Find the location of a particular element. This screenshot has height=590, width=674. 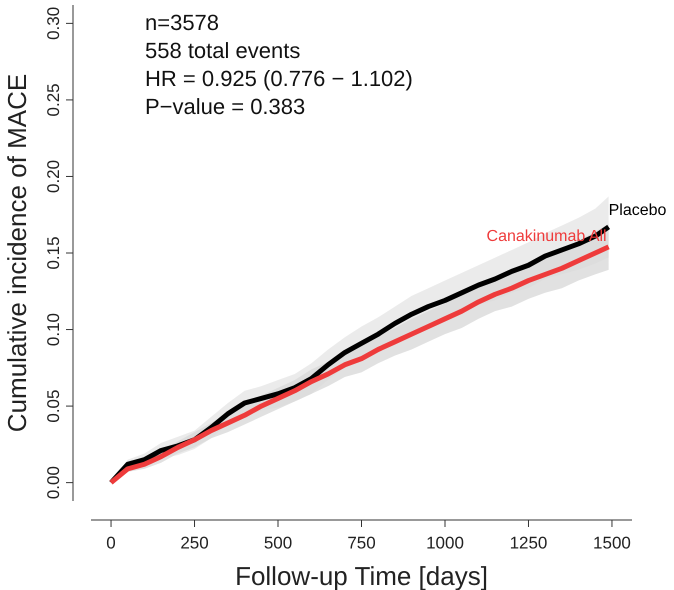

y-tick-label: 0.05 is located at coordinates (53, 406).